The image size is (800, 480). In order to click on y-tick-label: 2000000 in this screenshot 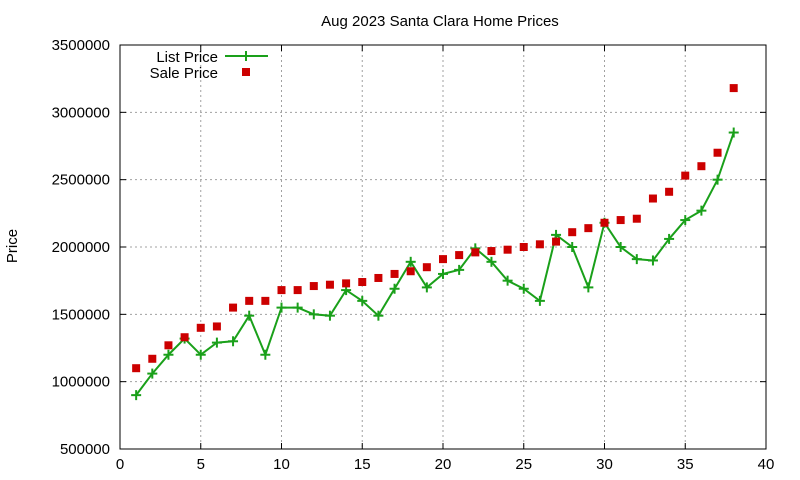, I will do `click(81, 247)`.